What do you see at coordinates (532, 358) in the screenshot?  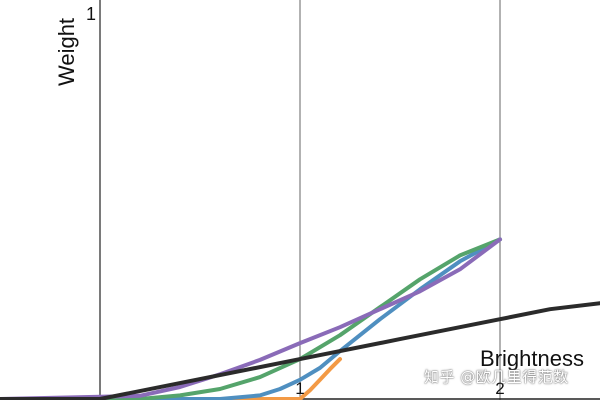 I see `x-axis-label: Brightness` at bounding box center [532, 358].